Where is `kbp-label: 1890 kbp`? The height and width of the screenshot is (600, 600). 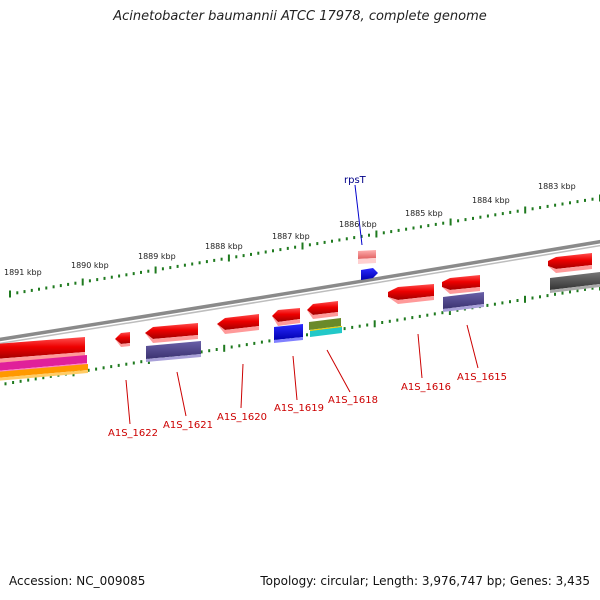 kbp-label: 1890 kbp is located at coordinates (90, 265).